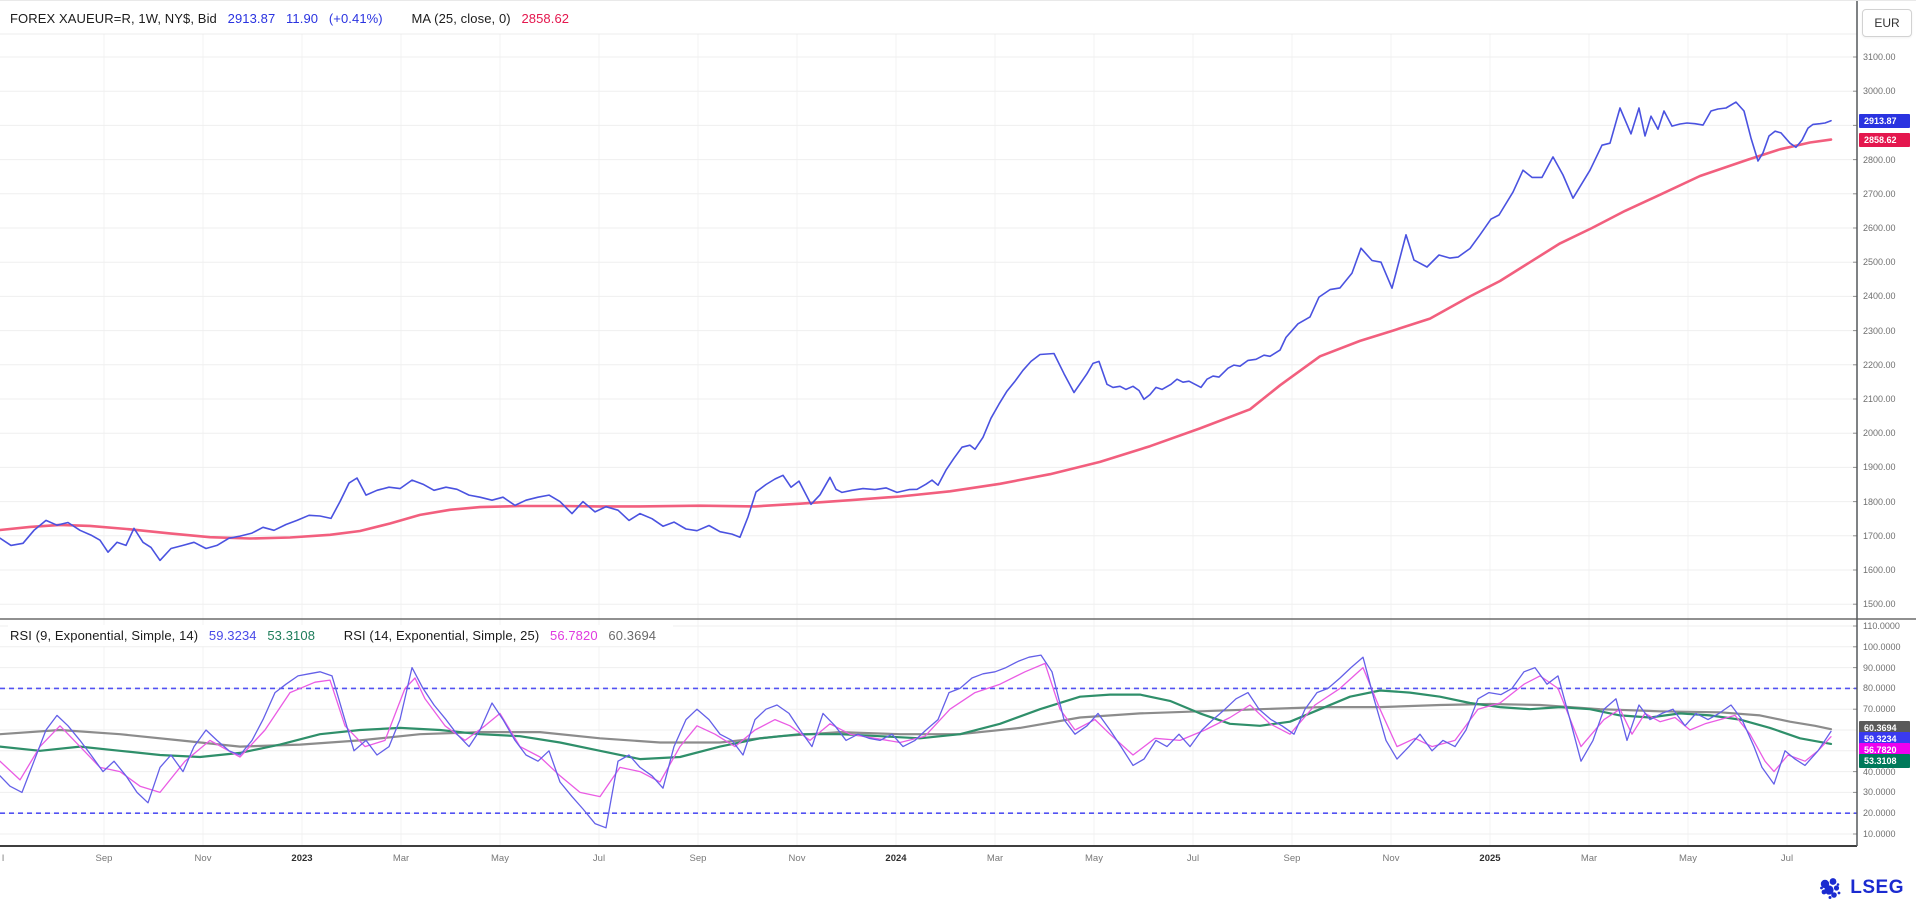 Image resolution: width=1916 pixels, height=906 pixels. What do you see at coordinates (573, 635) in the screenshot?
I see `rsi2-value: 56.7820` at bounding box center [573, 635].